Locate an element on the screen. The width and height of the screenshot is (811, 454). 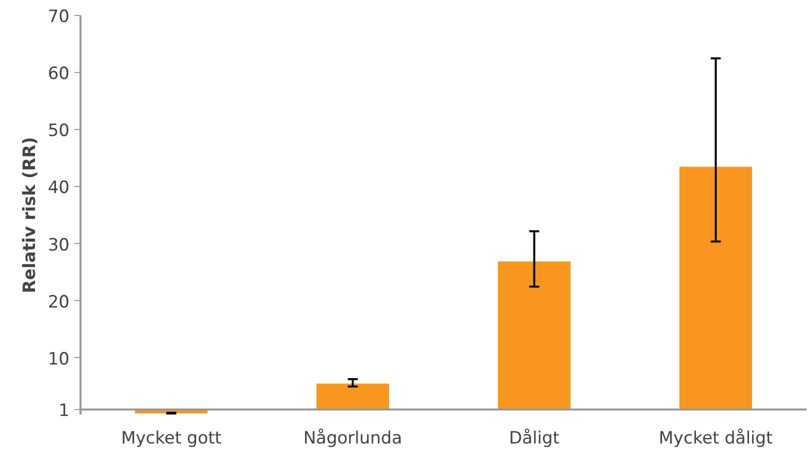
y-tick-label: 70 is located at coordinates (59, 17).